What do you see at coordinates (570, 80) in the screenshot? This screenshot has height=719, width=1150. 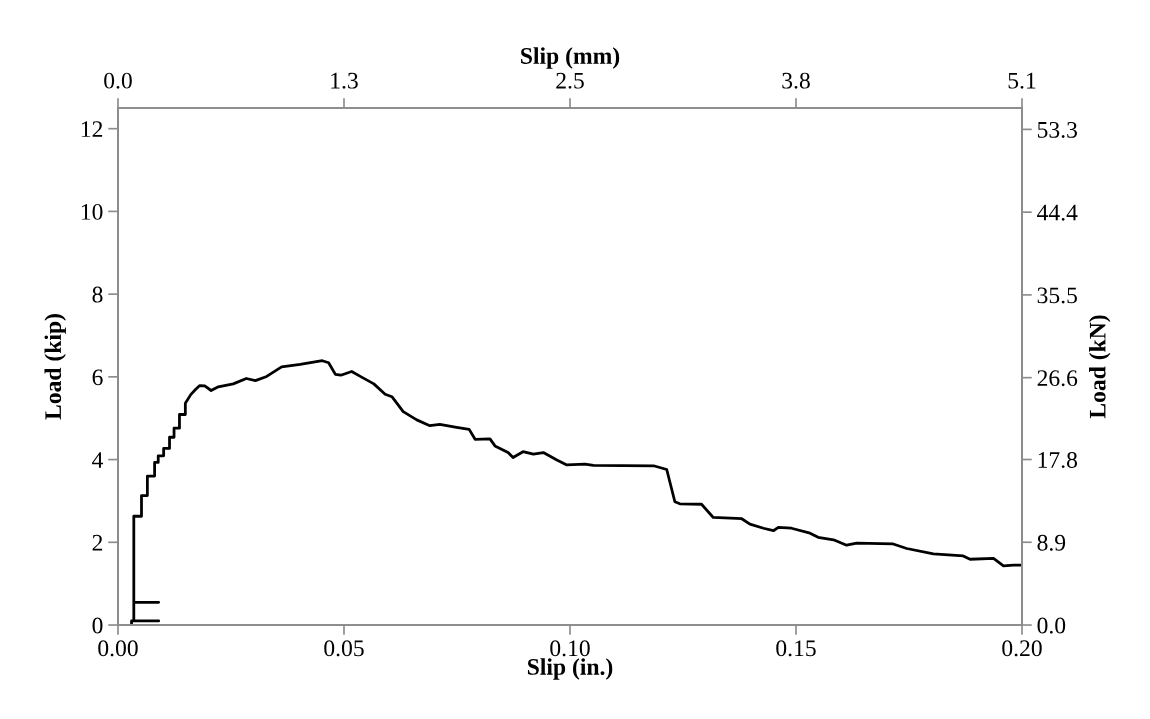 I see `x2-tick-label: 2.5` at bounding box center [570, 80].